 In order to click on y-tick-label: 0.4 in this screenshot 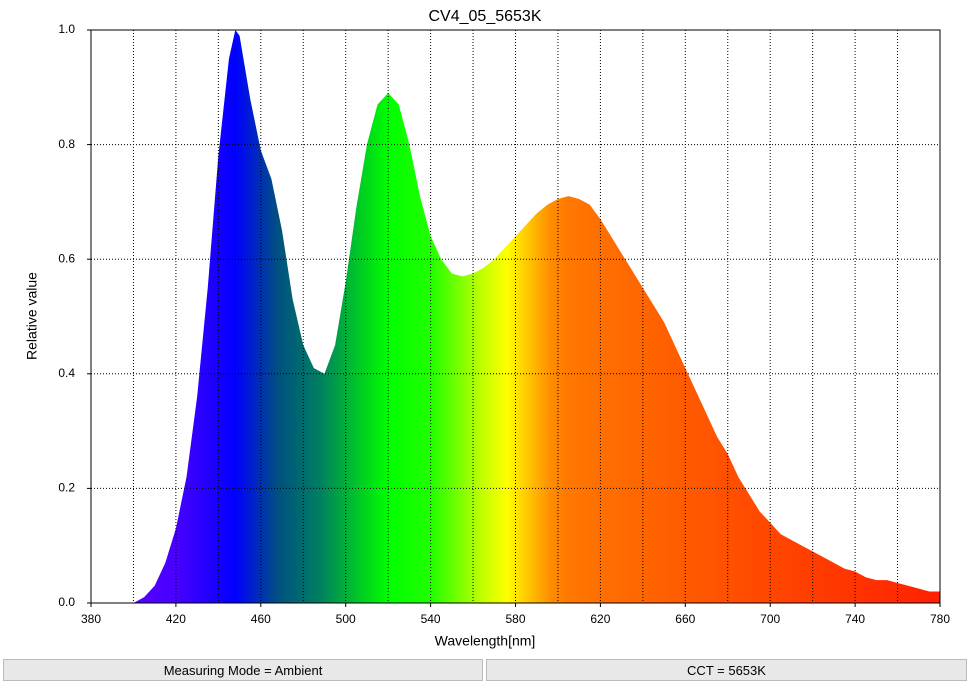, I will do `click(66, 373)`.